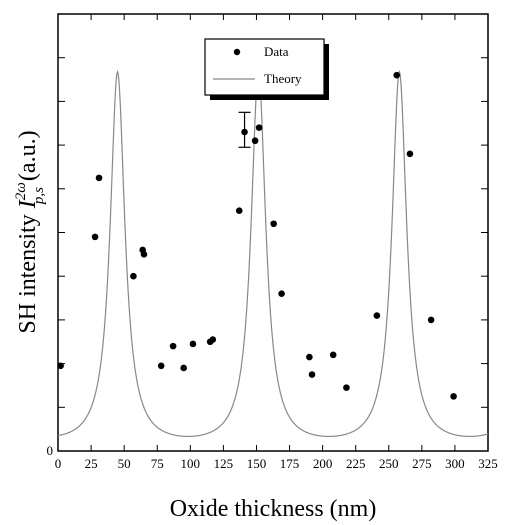 The width and height of the screenshot is (508, 525). What do you see at coordinates (389, 463) in the screenshot?
I see `x-tick-label: 250` at bounding box center [389, 463].